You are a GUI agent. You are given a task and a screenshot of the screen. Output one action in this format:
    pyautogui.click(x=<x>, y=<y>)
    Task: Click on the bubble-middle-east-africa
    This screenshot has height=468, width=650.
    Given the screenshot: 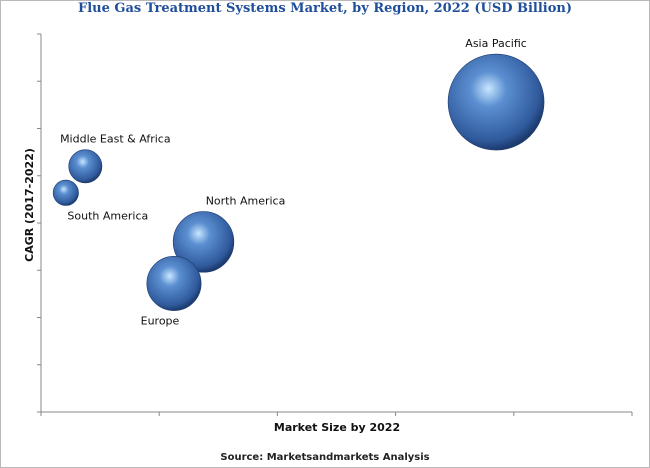 What is the action you would take?
    pyautogui.click(x=85, y=166)
    